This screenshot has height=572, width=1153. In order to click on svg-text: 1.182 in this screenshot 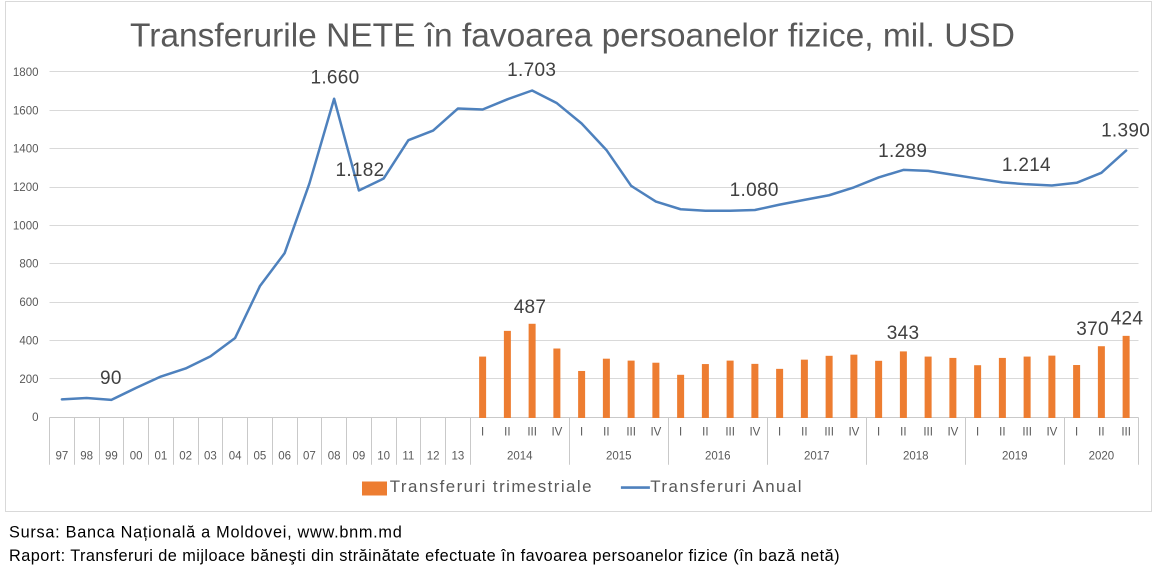, I will do `click(359, 170)`.